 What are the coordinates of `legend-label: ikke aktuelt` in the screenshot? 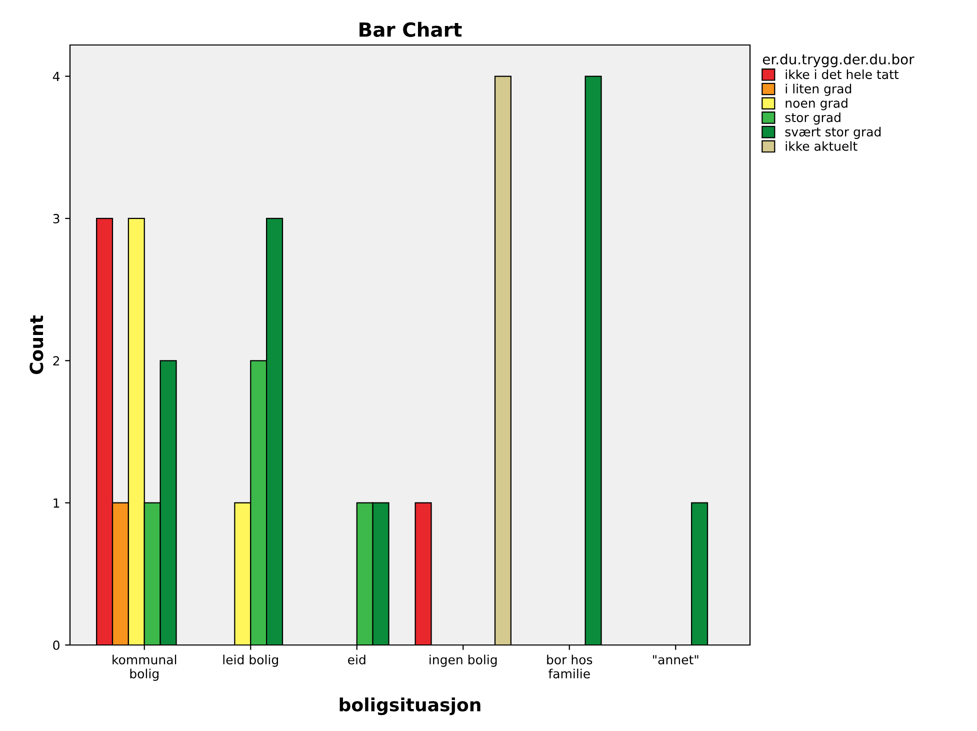 It's located at (822, 146).